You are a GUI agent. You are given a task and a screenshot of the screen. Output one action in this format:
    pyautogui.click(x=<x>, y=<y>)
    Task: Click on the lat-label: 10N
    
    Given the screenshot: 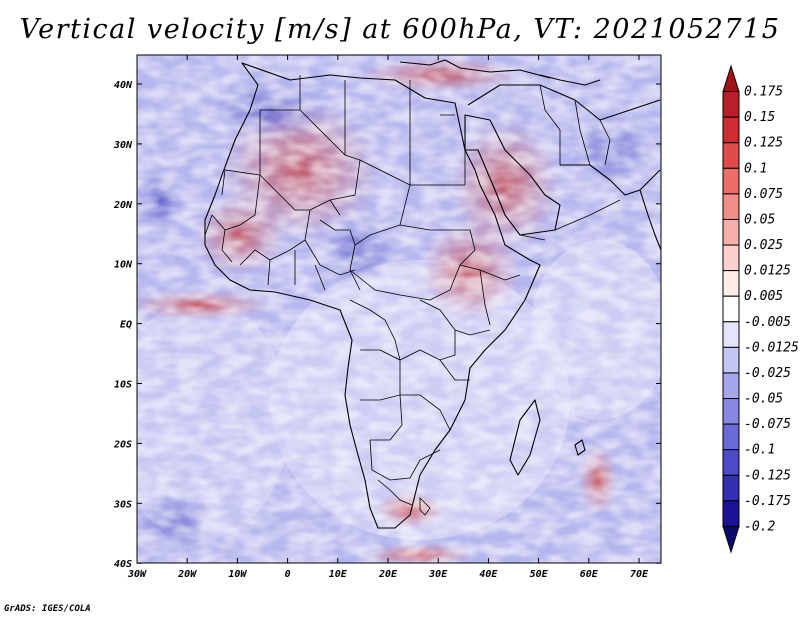 What is the action you would take?
    pyautogui.click(x=123, y=265)
    